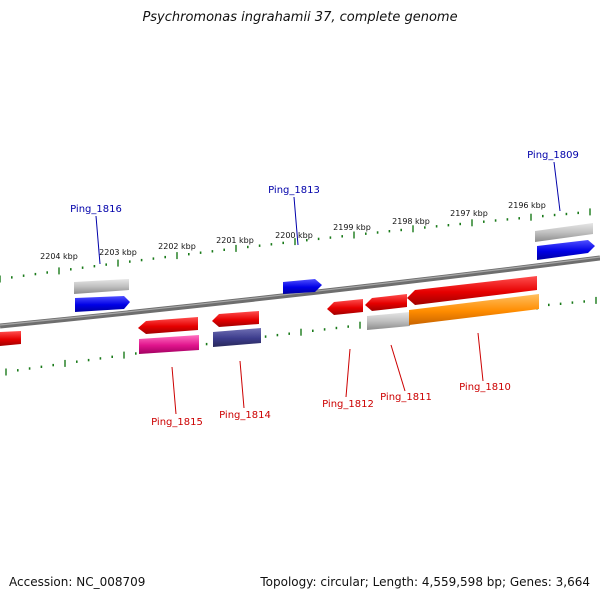 Image resolution: width=600 pixels, height=600 pixels. What do you see at coordinates (177, 246) in the screenshot?
I see `scale-label-2202: 2202 kbp` at bounding box center [177, 246].